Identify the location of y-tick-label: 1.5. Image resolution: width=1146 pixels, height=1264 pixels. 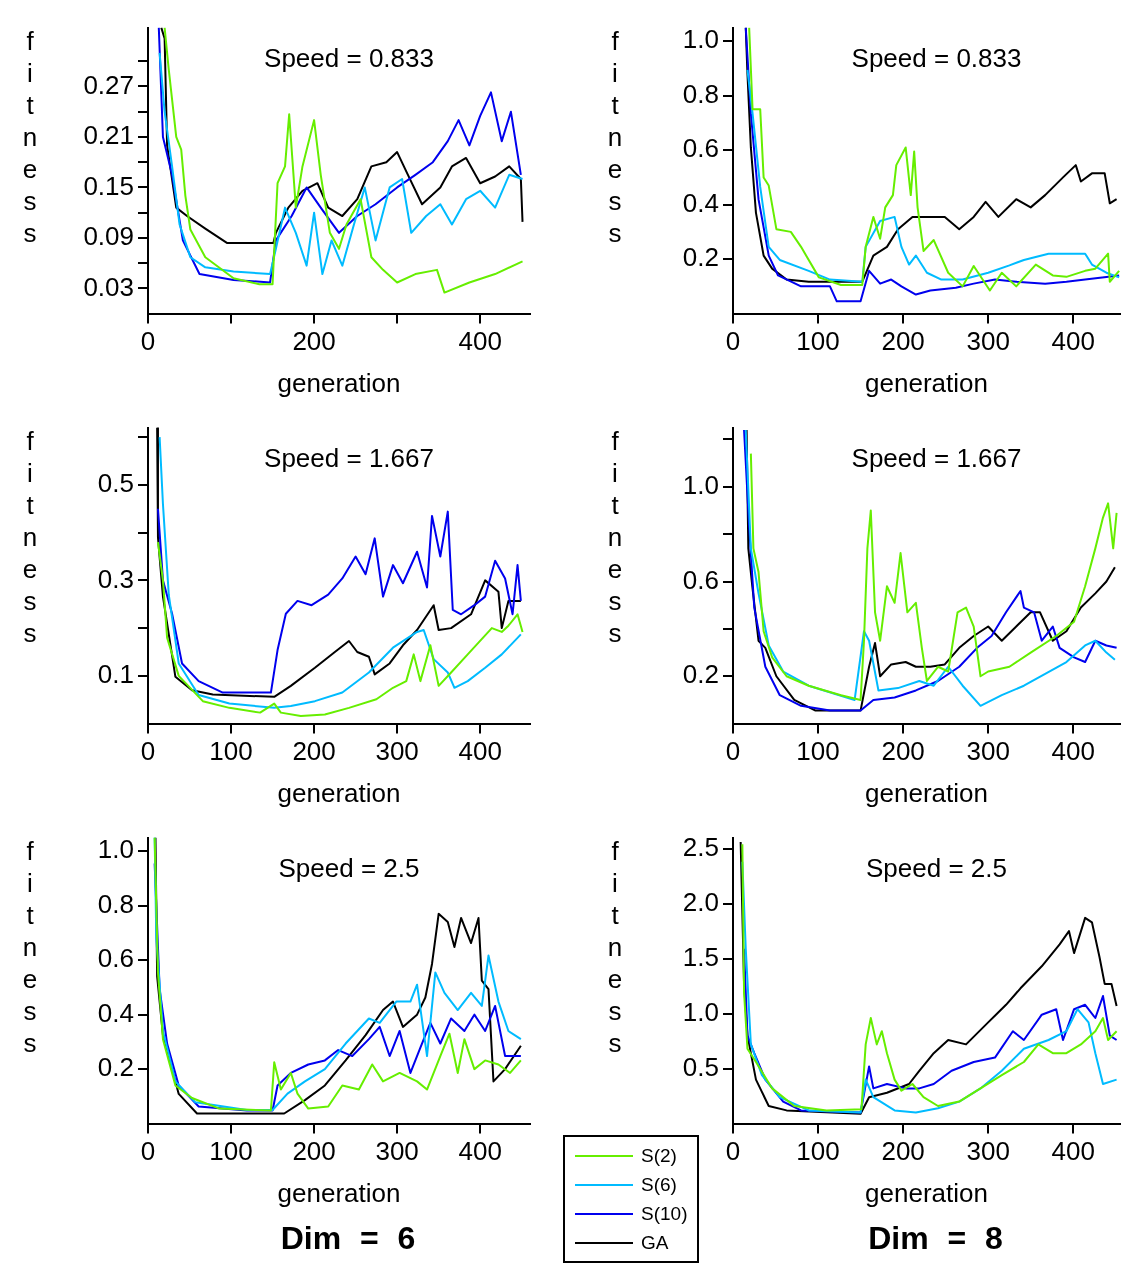
(700, 956).